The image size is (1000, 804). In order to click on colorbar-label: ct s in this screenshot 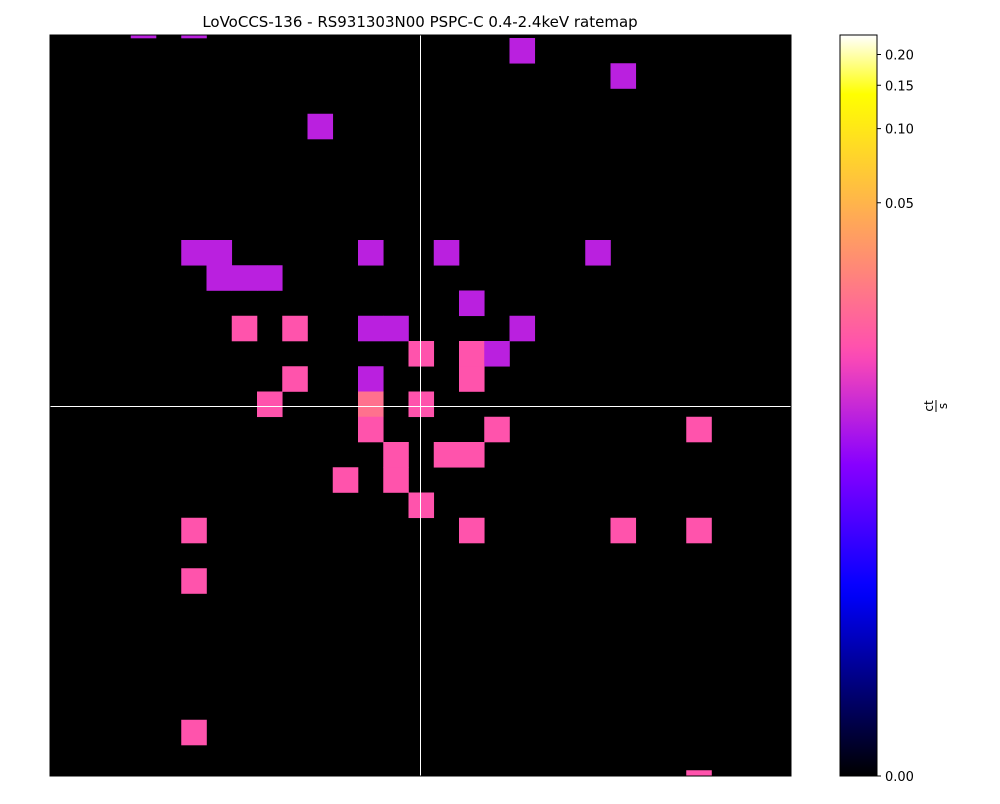, I will do `click(936, 406)`.